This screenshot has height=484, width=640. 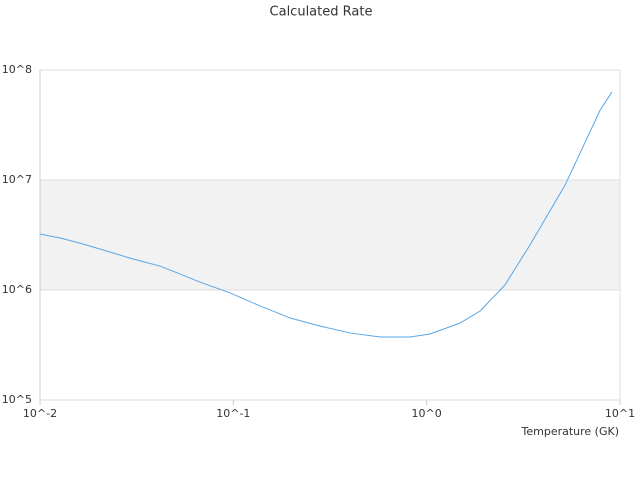 I want to click on x-tick-label: 10^1, so click(x=620, y=413).